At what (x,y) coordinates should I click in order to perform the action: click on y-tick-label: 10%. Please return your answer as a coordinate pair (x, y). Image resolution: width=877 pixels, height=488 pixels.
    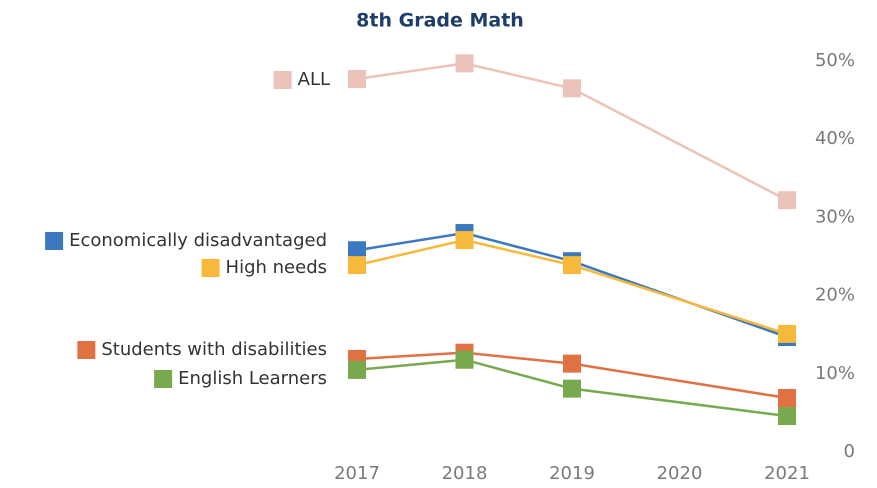
    Looking at the image, I should click on (835, 373).